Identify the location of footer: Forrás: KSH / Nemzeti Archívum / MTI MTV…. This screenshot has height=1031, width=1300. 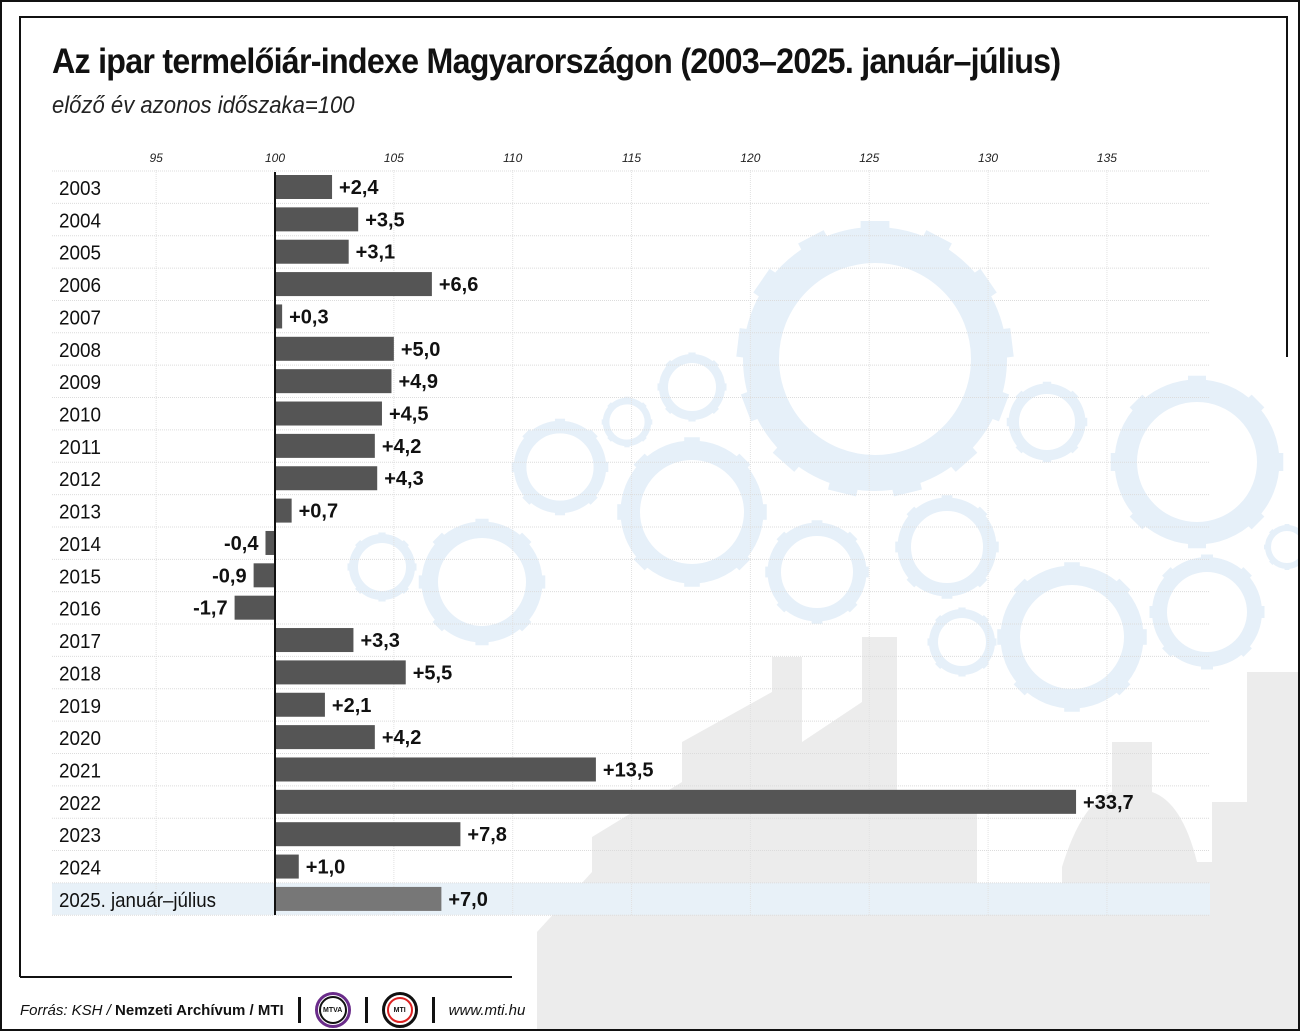
(272, 1010).